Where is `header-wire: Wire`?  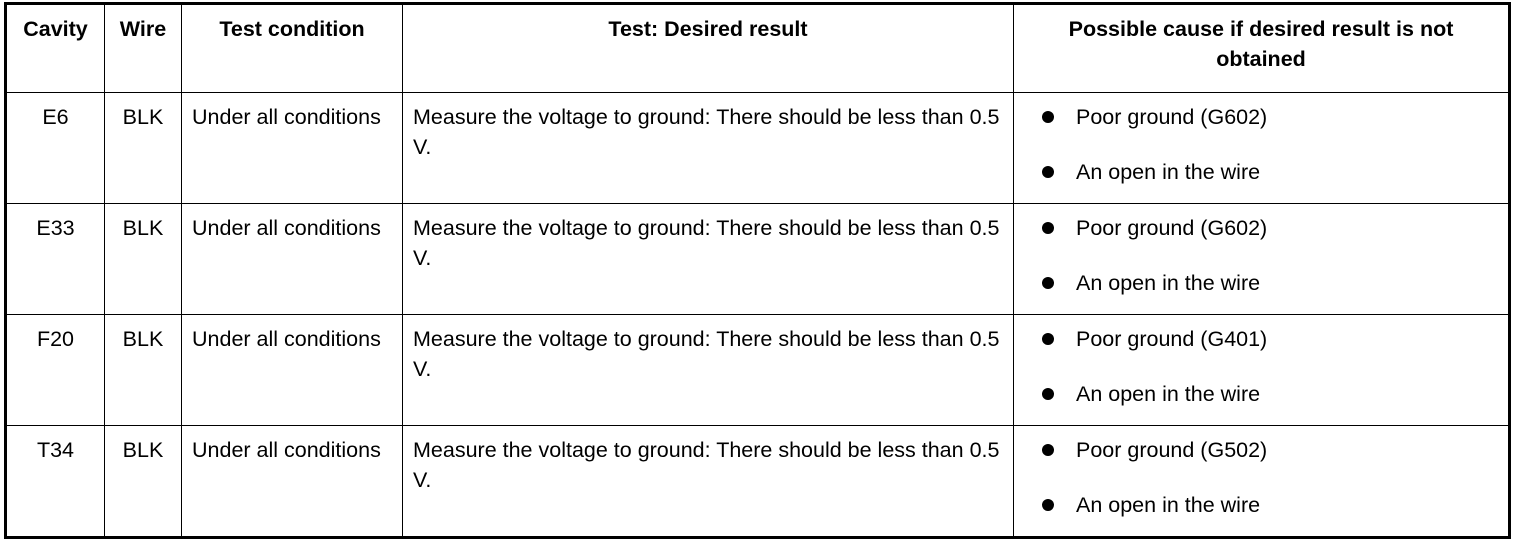
header-wire: Wire is located at coordinates (143, 48).